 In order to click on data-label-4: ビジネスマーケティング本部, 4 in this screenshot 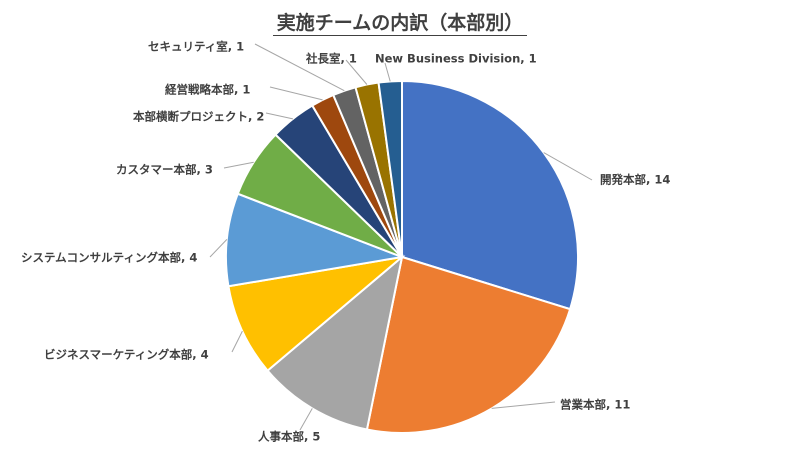, I will do `click(126, 355)`.